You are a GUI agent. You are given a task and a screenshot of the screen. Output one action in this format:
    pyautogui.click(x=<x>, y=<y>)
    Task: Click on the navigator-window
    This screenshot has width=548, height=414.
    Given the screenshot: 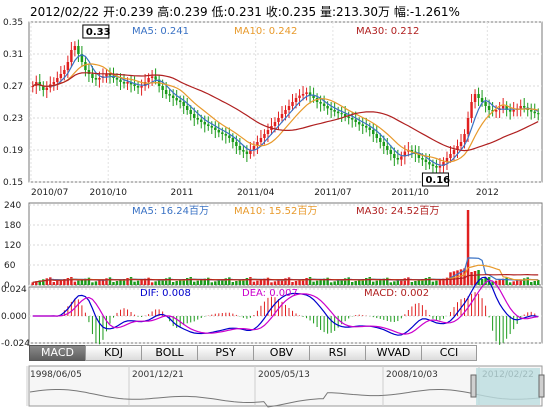 What is the action you would take?
    pyautogui.click(x=508, y=386)
    